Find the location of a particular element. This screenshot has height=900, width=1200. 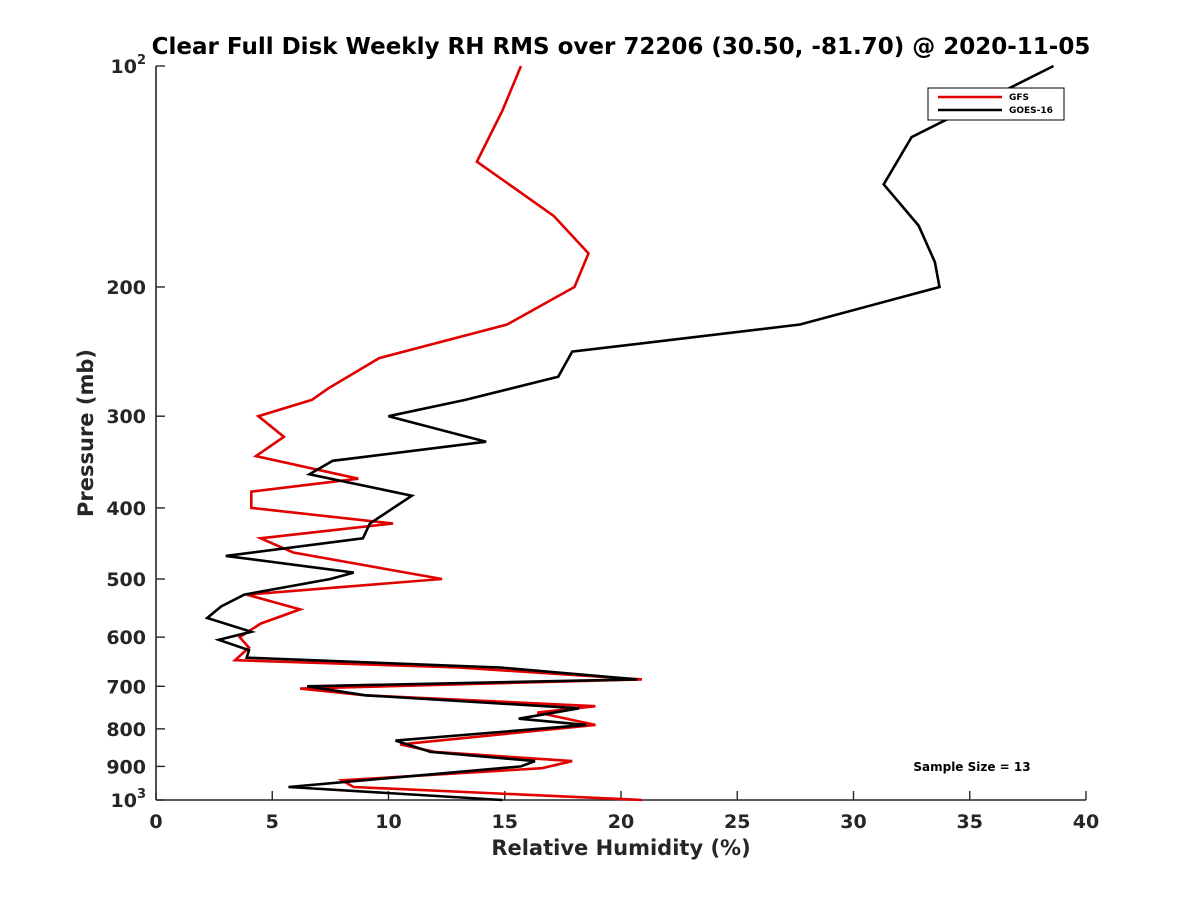

y-tick-label: 700 is located at coordinates (126, 687).